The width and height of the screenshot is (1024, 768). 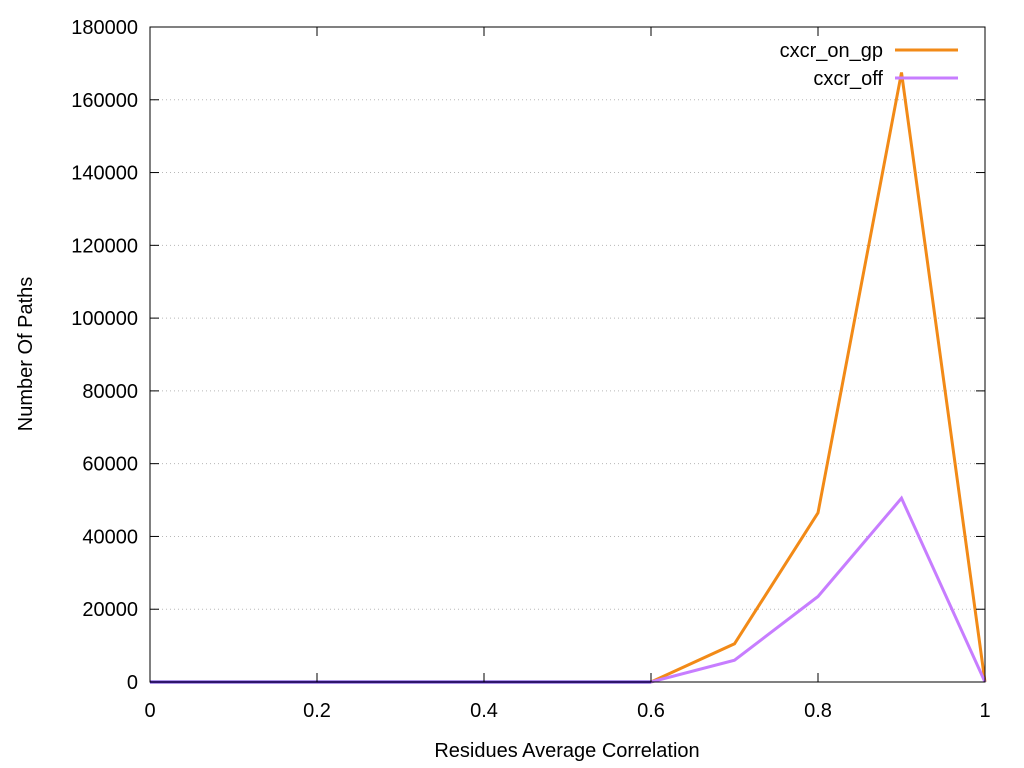 What do you see at coordinates (566, 751) in the screenshot?
I see `x-axis-label: Residues Average Correlation` at bounding box center [566, 751].